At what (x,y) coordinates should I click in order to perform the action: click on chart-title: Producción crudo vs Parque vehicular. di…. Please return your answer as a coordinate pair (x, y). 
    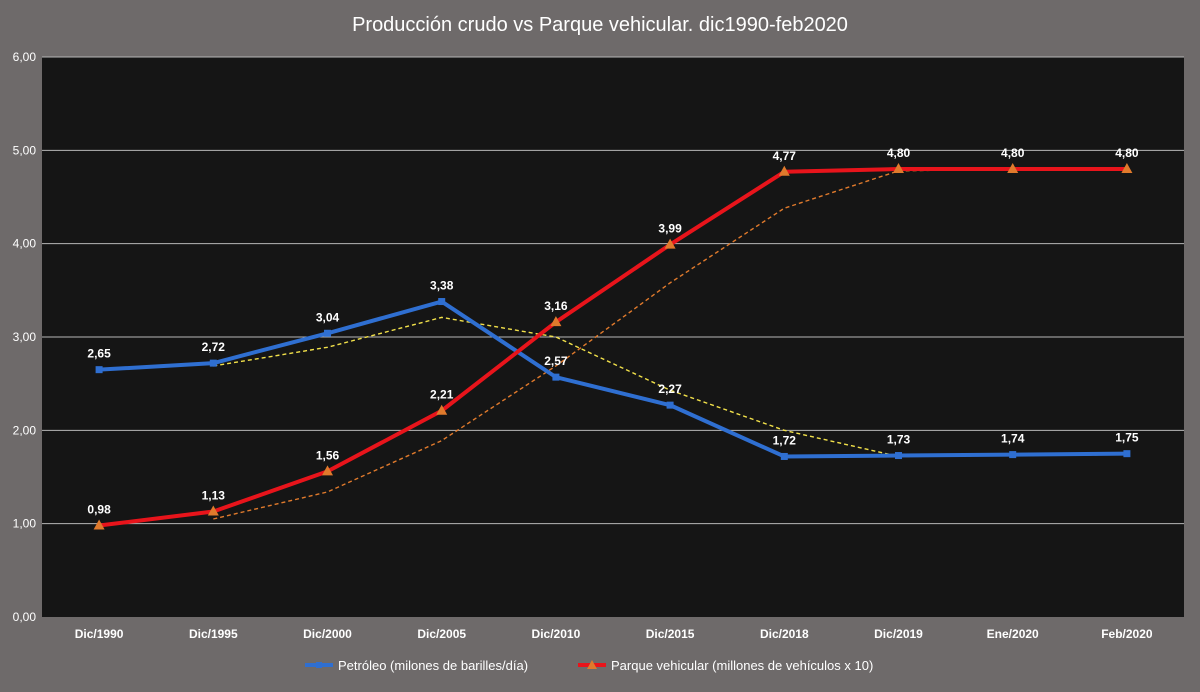
    Looking at the image, I should click on (600, 25).